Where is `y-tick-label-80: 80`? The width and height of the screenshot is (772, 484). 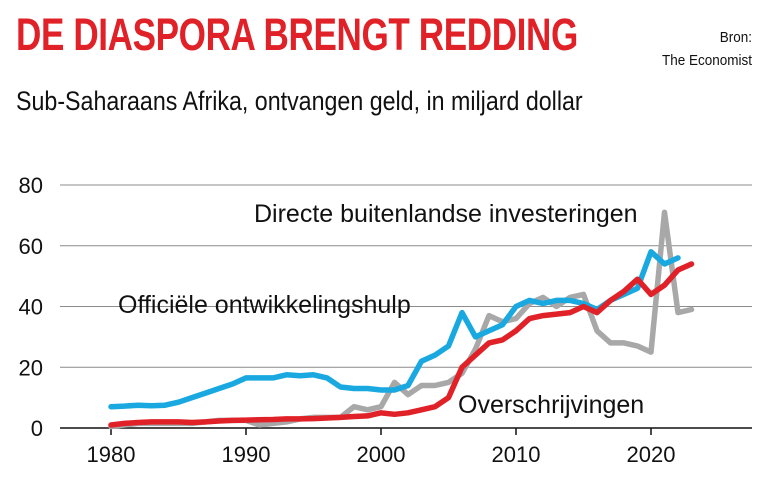 y-tick-label-80: 80 is located at coordinates (31, 185).